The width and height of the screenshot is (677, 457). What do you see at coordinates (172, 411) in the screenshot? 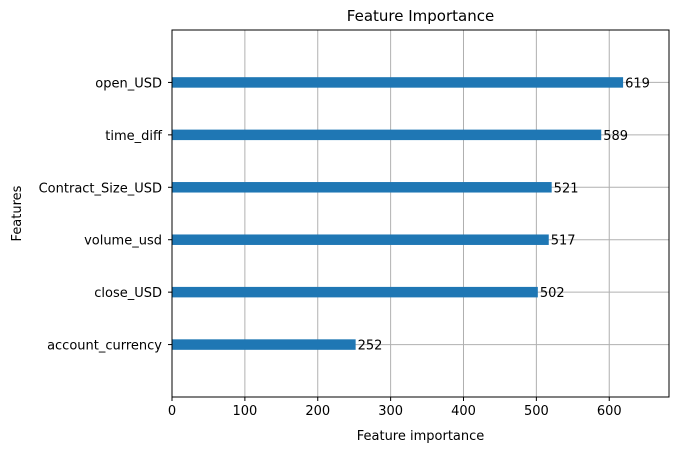
I see `x-tick-label: 0` at bounding box center [172, 411].